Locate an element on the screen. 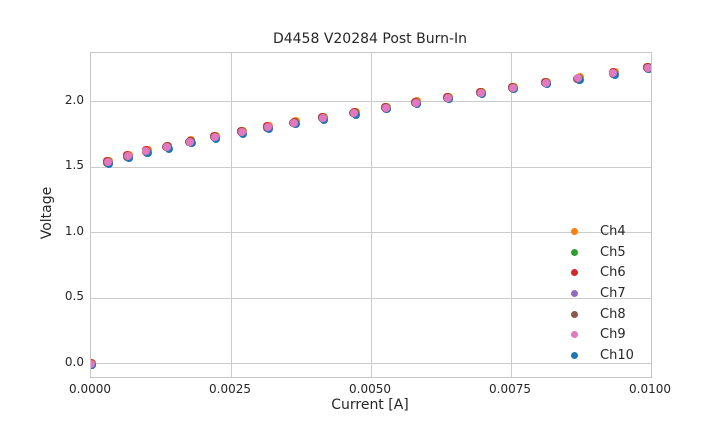 The width and height of the screenshot is (720, 432). legend-item-ch8: Ch8 is located at coordinates (602, 314).